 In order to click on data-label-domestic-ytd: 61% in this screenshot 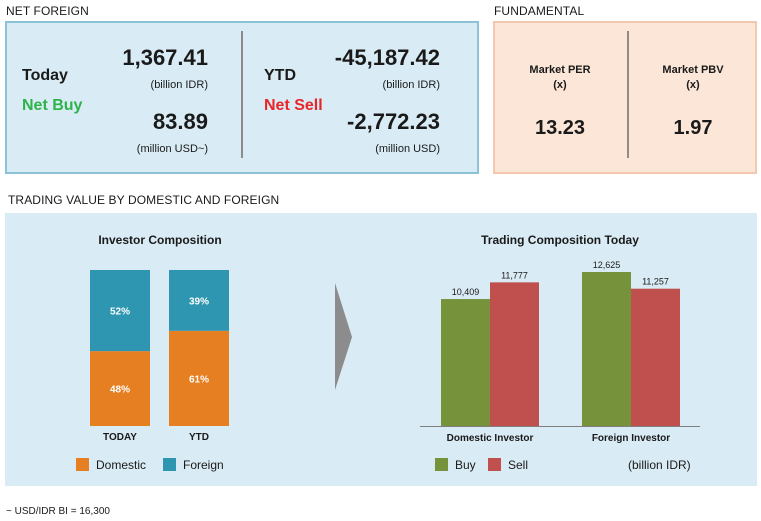, I will do `click(199, 379)`.